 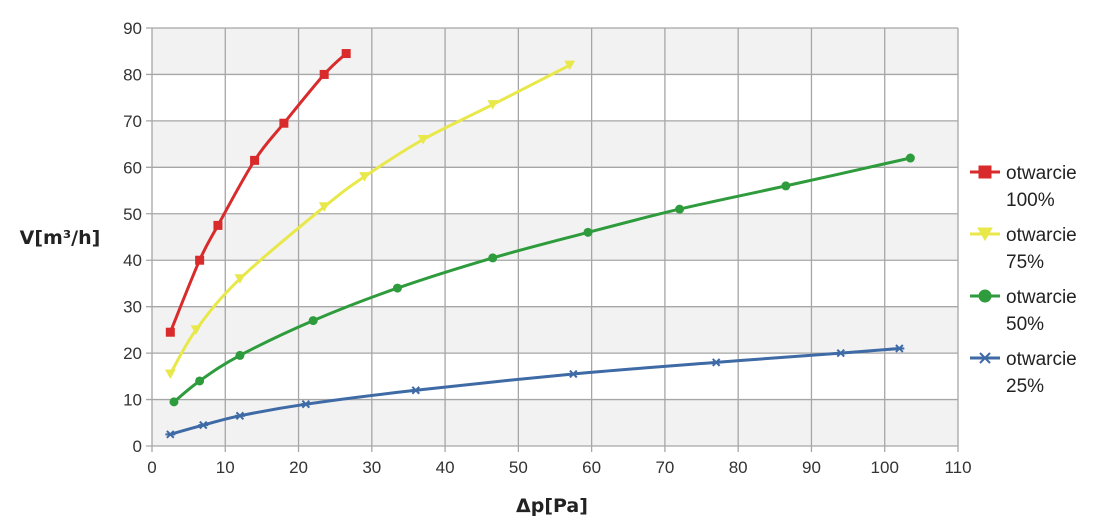 I want to click on y-tick-label: 80, so click(x=132, y=74).